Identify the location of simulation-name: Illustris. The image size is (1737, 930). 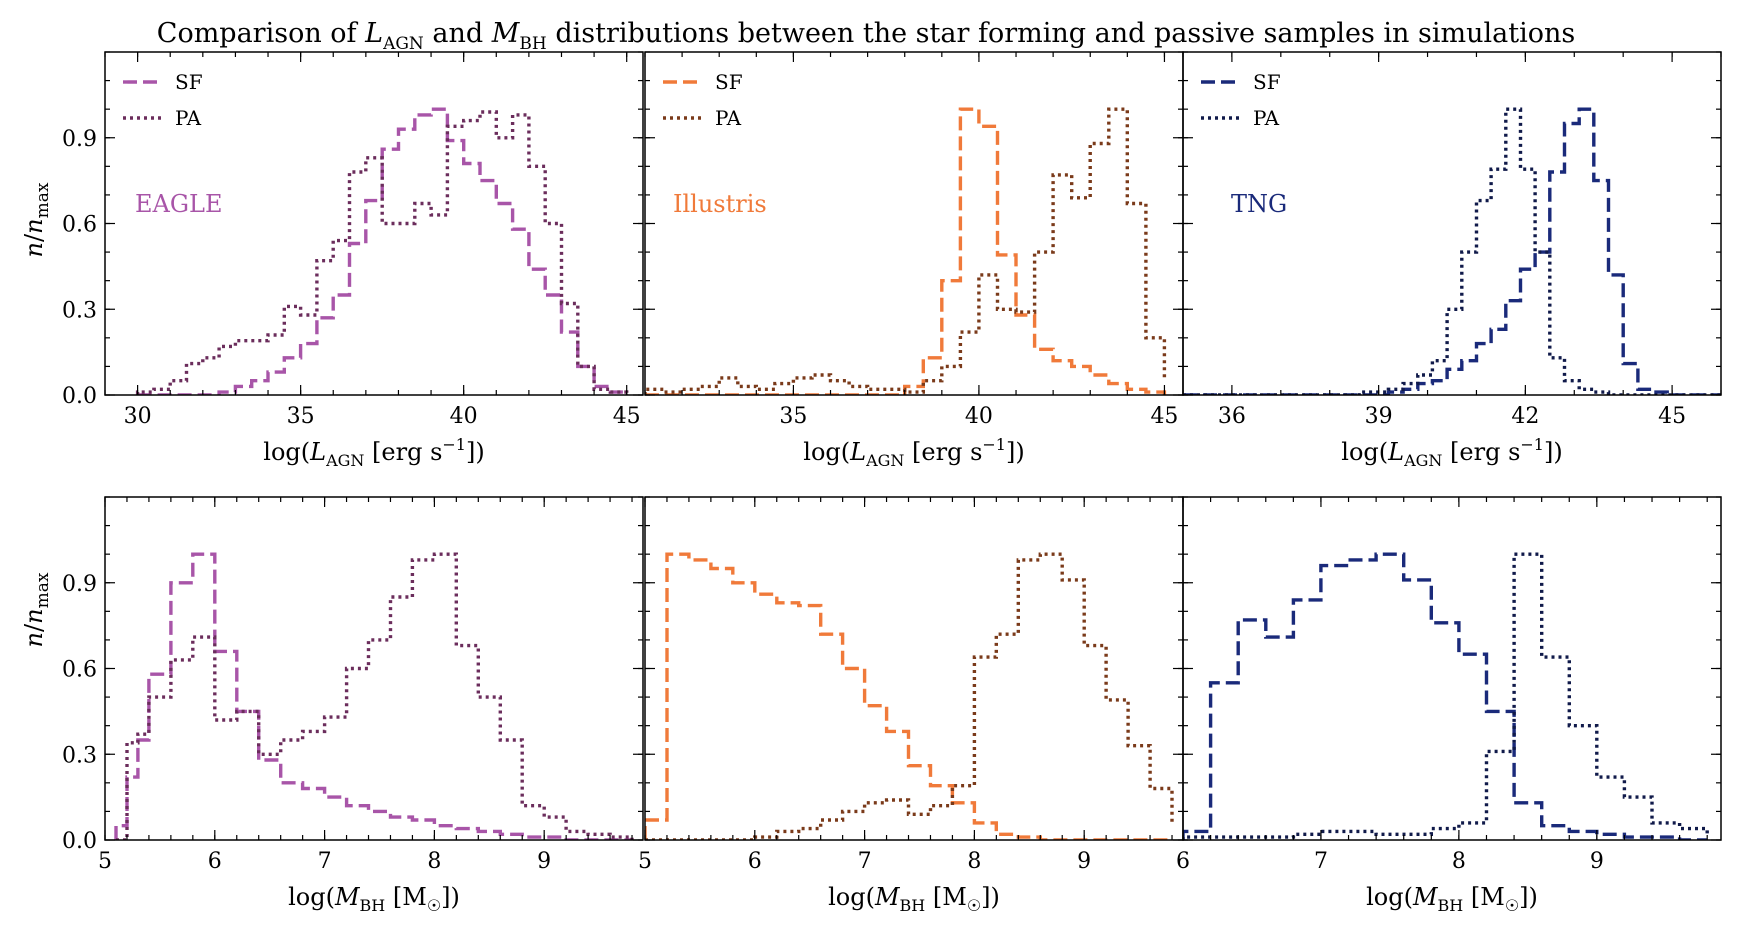
(720, 204).